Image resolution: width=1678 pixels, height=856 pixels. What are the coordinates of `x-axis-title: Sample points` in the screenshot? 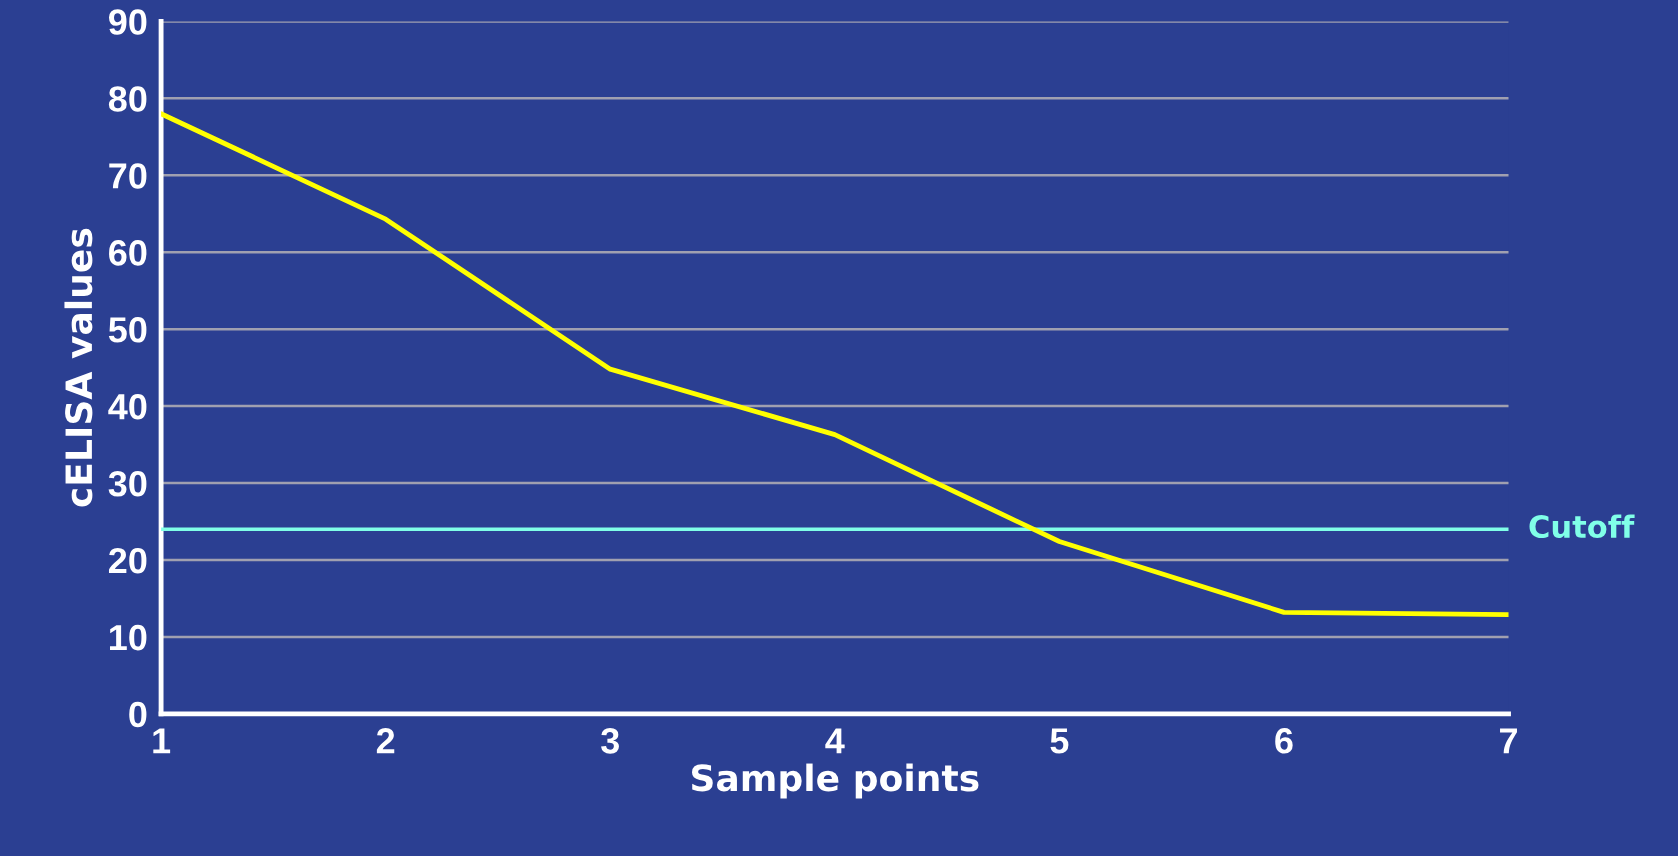 It's located at (835, 781).